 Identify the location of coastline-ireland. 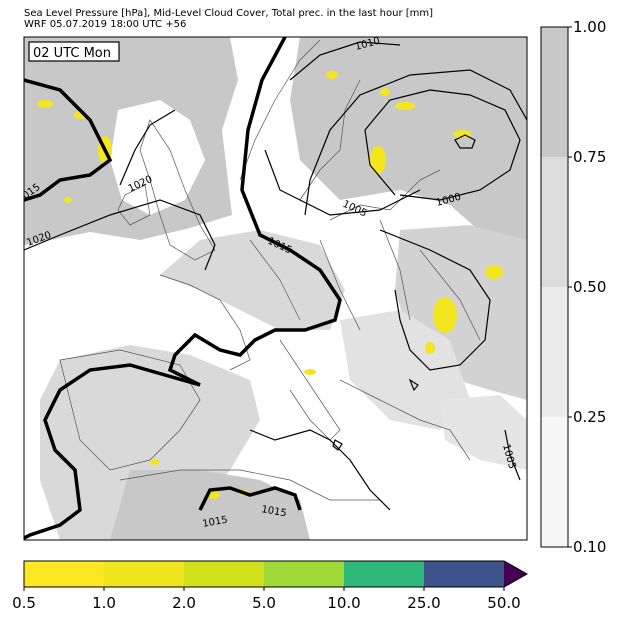
(134, 205).